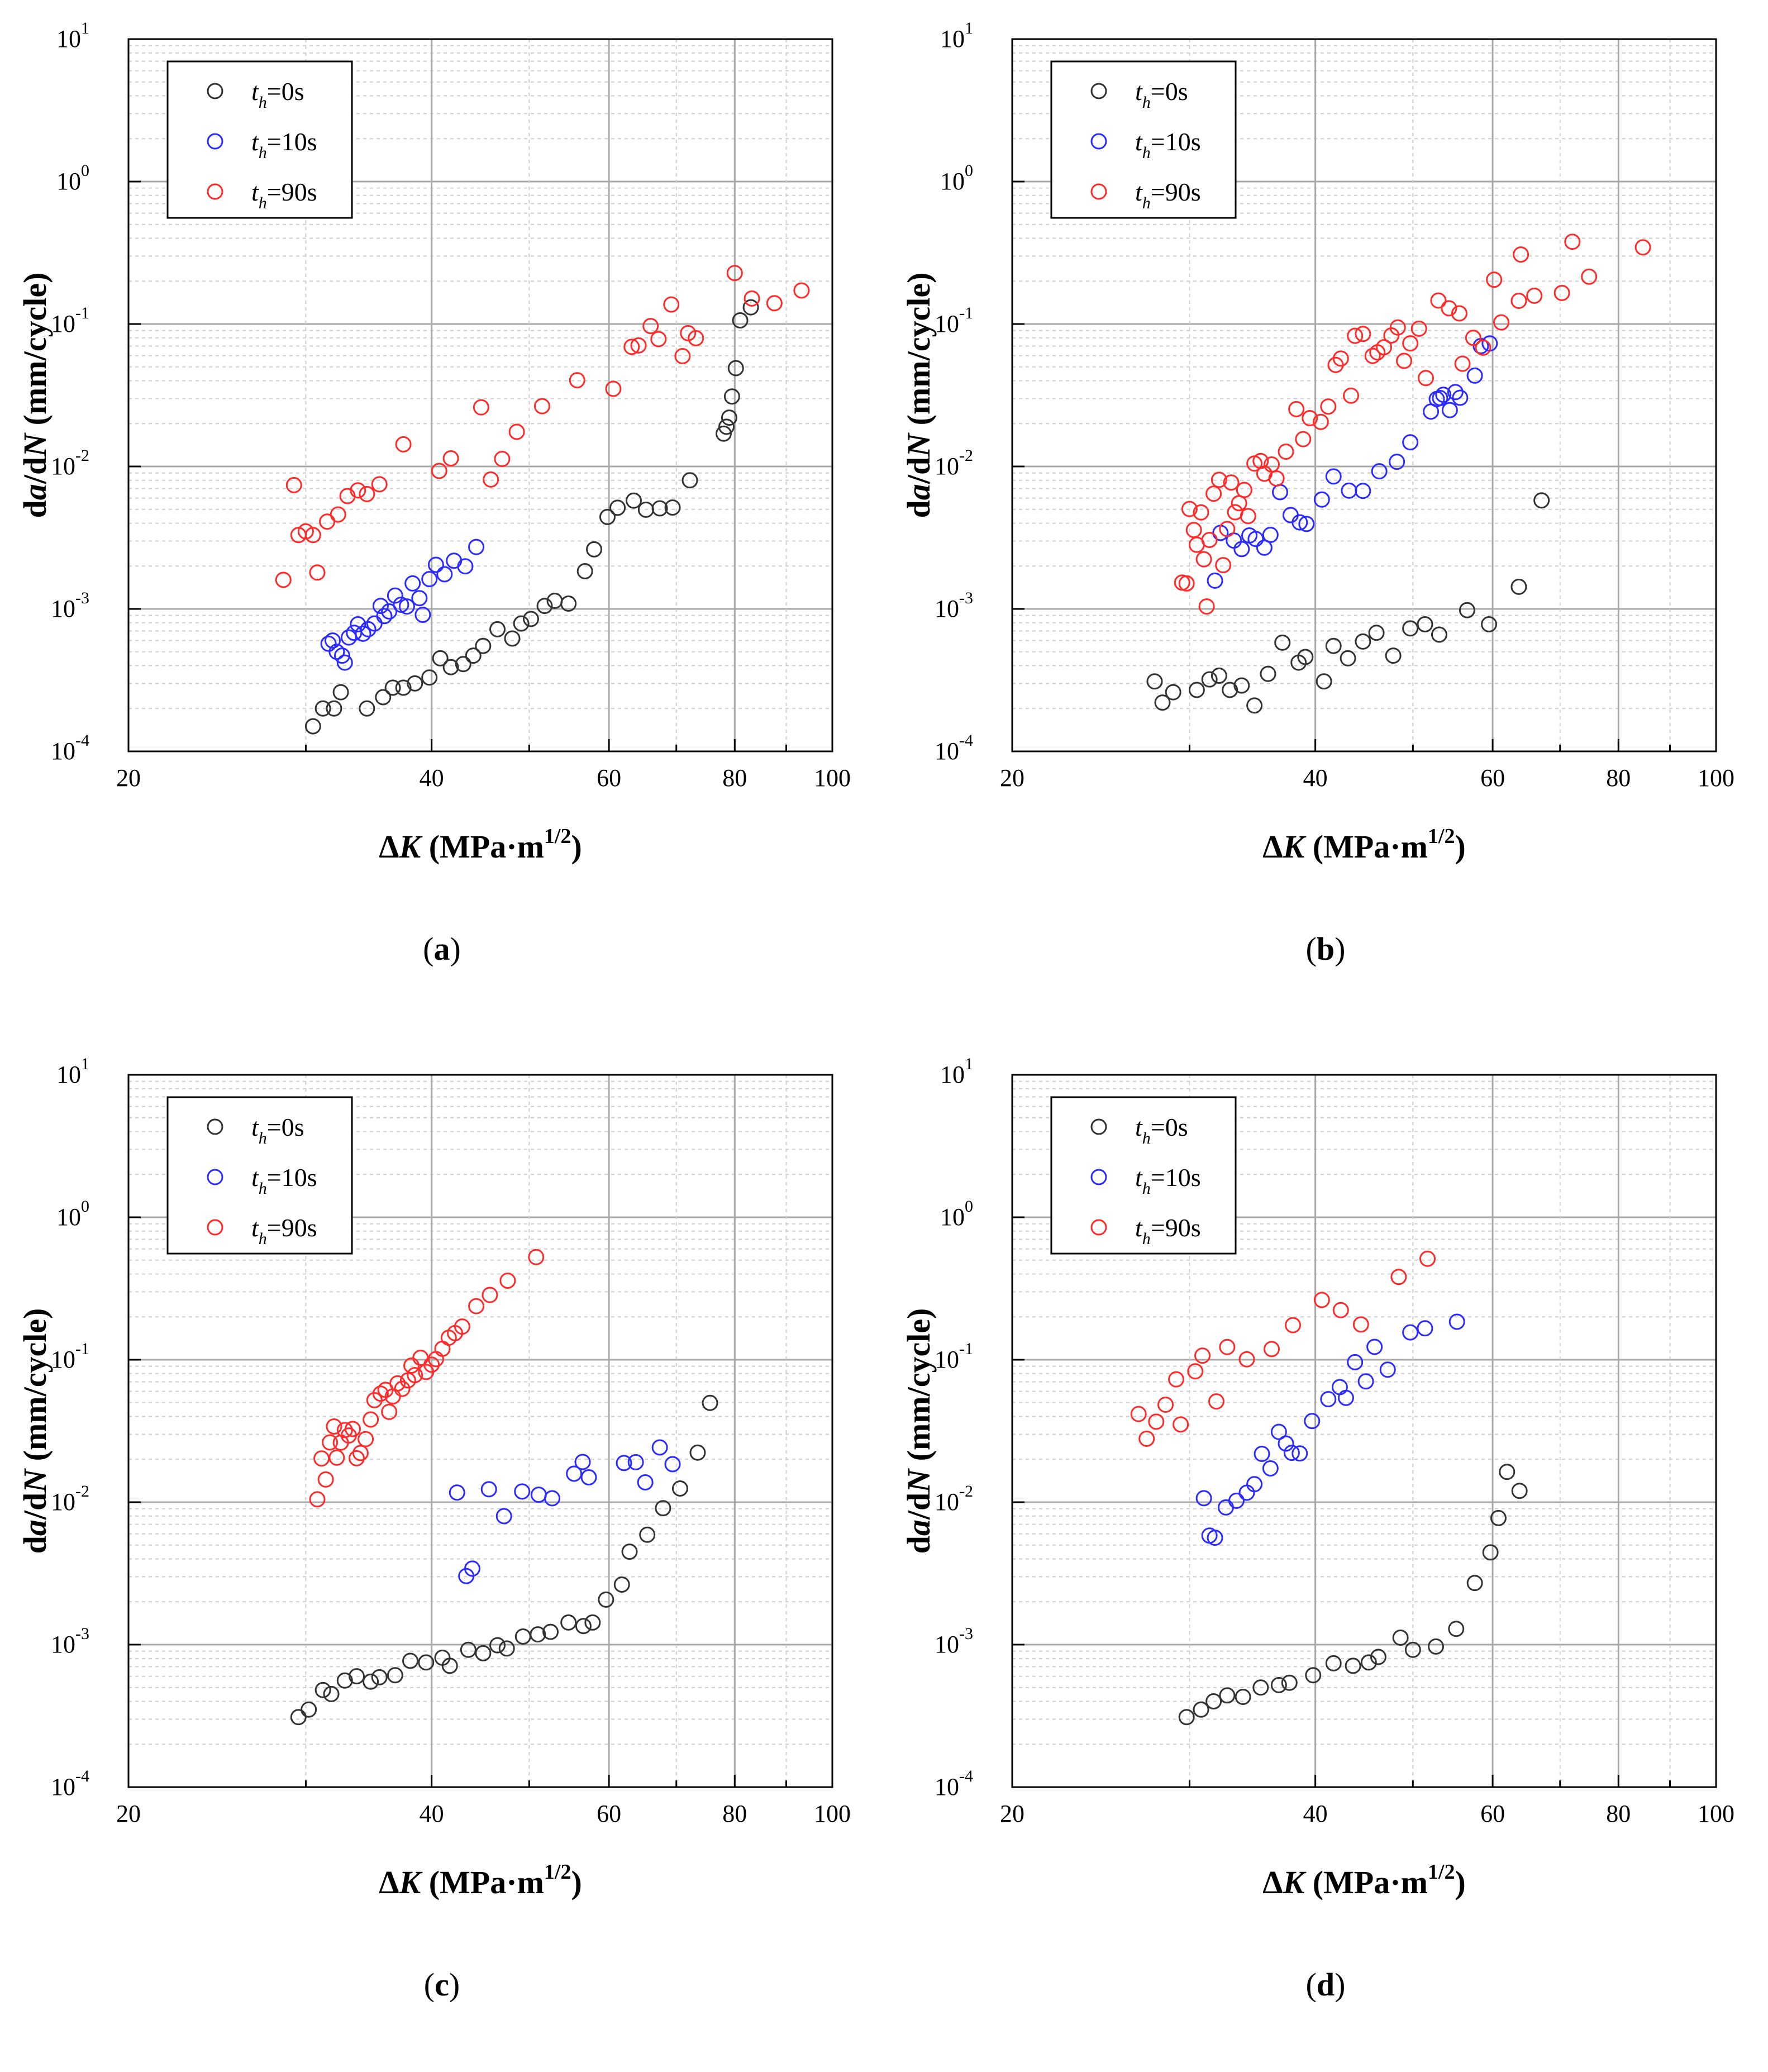 This screenshot has height=2072, width=1768. I want to click on legend-label: th=0s, so click(277, 1130).